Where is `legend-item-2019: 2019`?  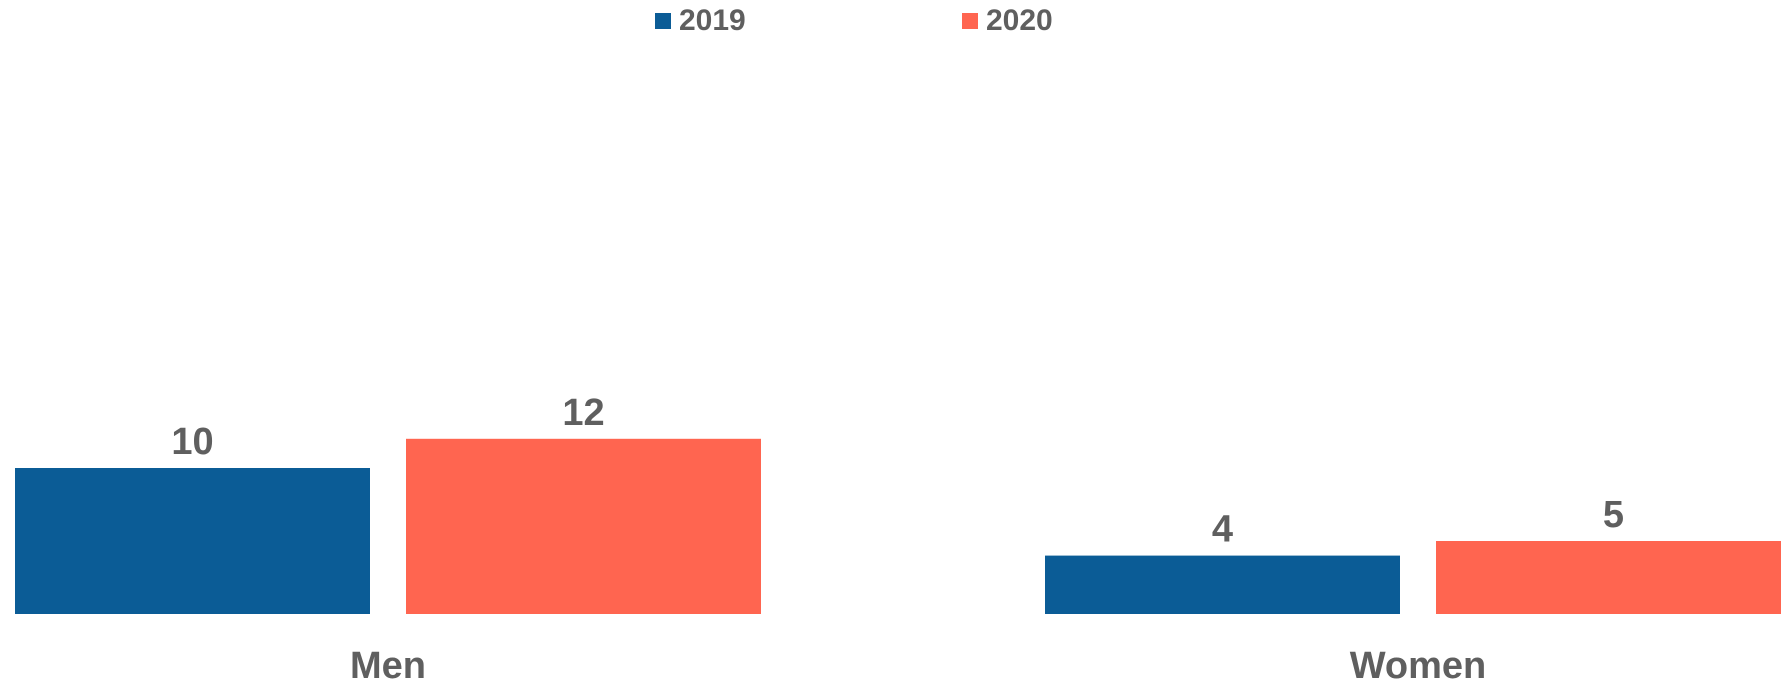
legend-item-2019: 2019 is located at coordinates (700, 21).